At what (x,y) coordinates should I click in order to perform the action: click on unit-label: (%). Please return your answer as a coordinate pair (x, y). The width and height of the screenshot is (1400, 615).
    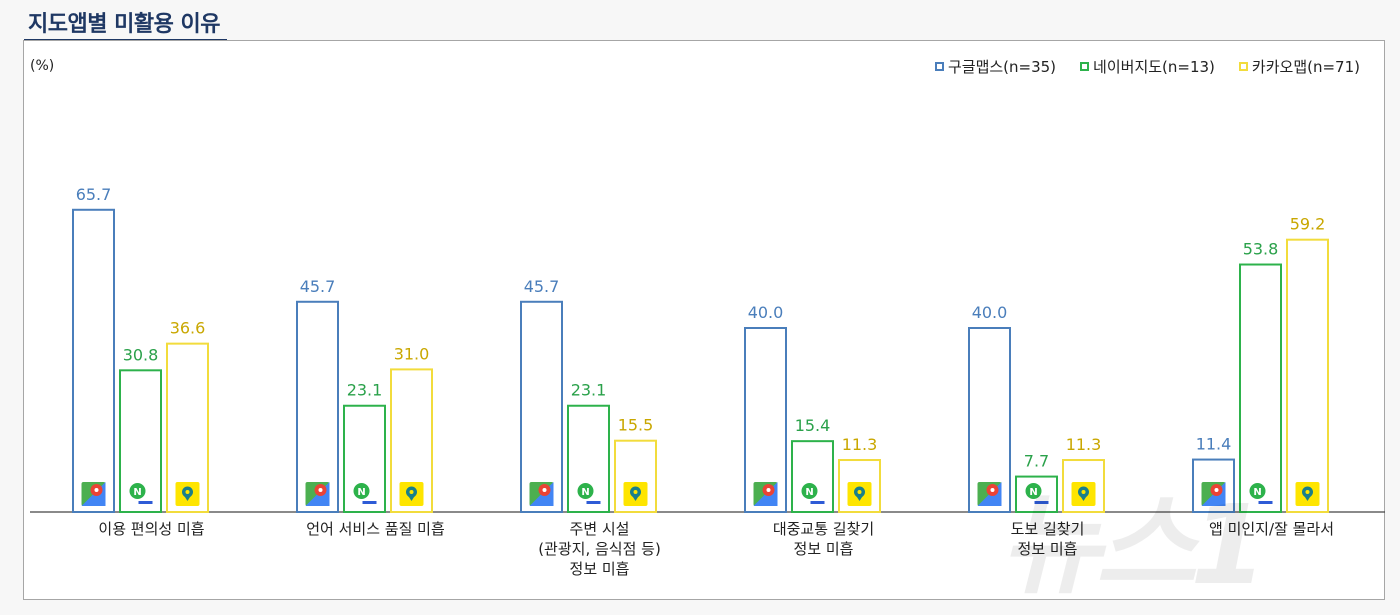
    Looking at the image, I should click on (42, 66).